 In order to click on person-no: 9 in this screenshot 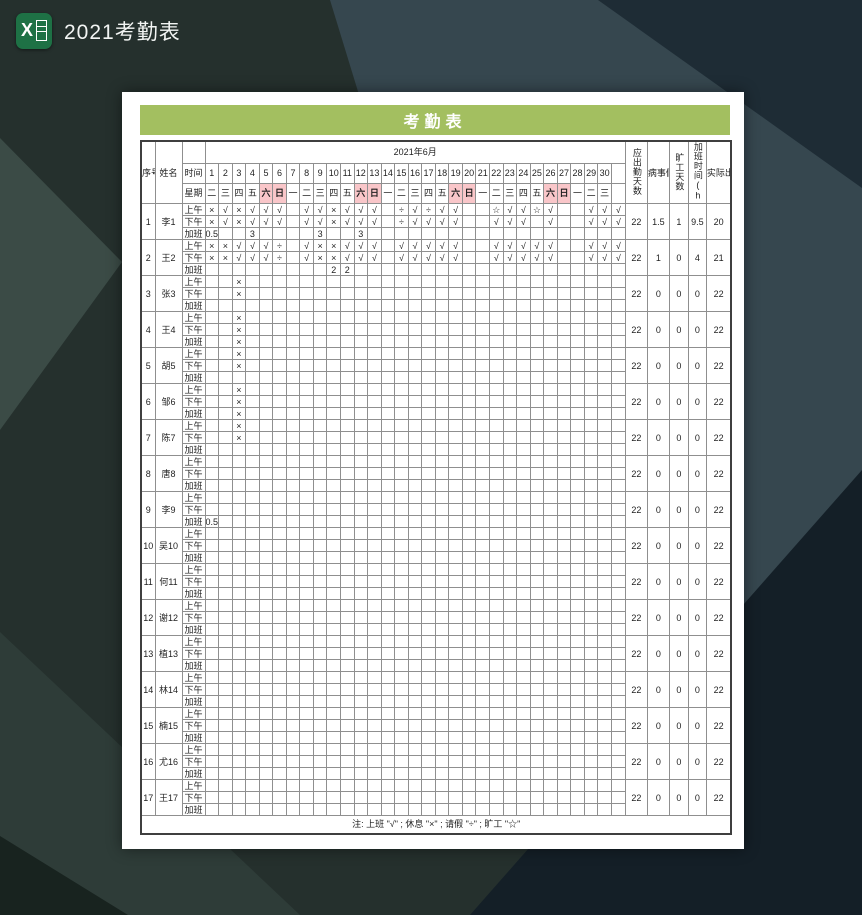, I will do `click(148, 509)`.